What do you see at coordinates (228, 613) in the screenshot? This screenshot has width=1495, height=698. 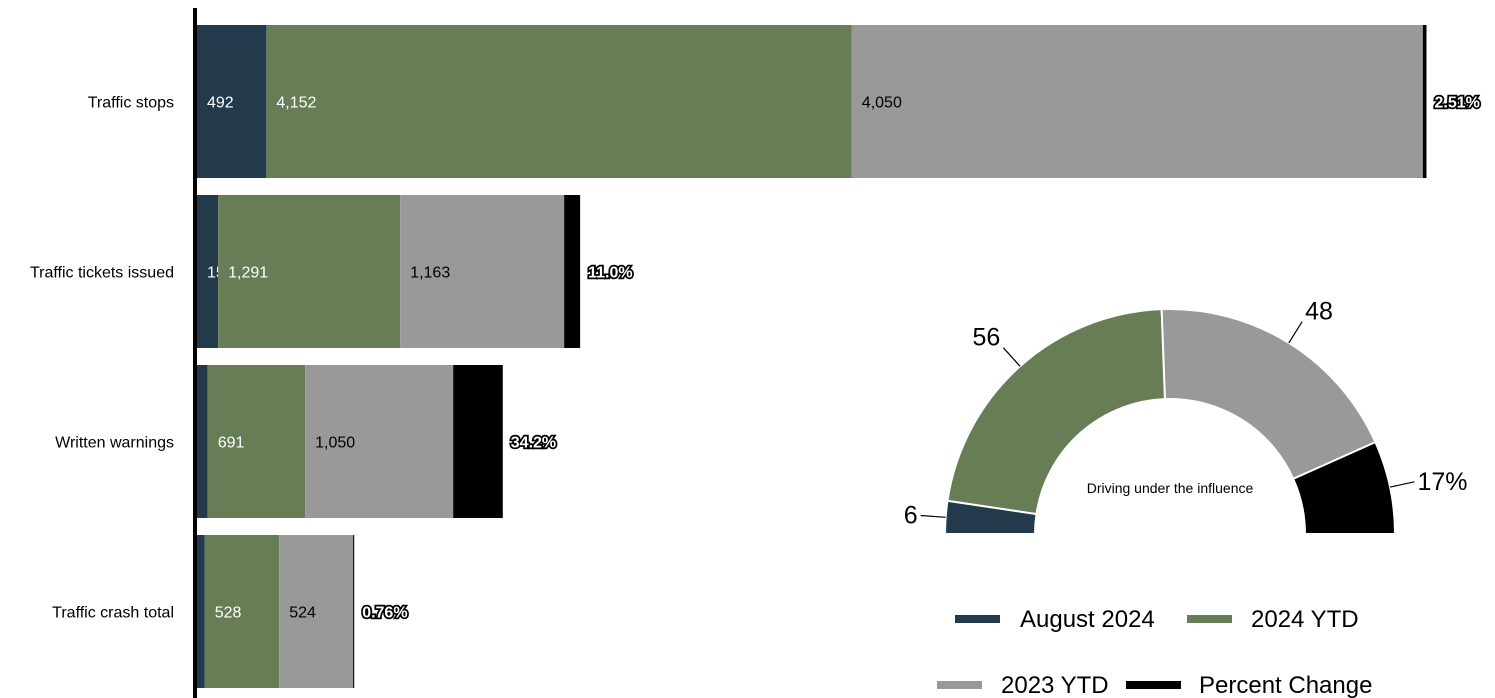 I see `data-label-2024-ytd-traffic-crash-total: 528` at bounding box center [228, 613].